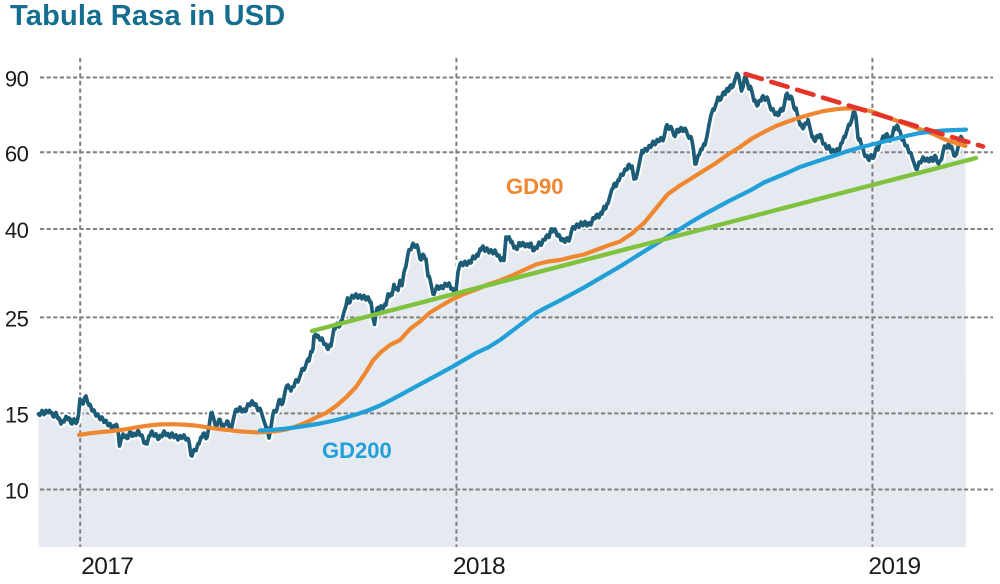 This screenshot has width=1000, height=584. What do you see at coordinates (17, 414) in the screenshot?
I see `svg-text: 15` at bounding box center [17, 414].